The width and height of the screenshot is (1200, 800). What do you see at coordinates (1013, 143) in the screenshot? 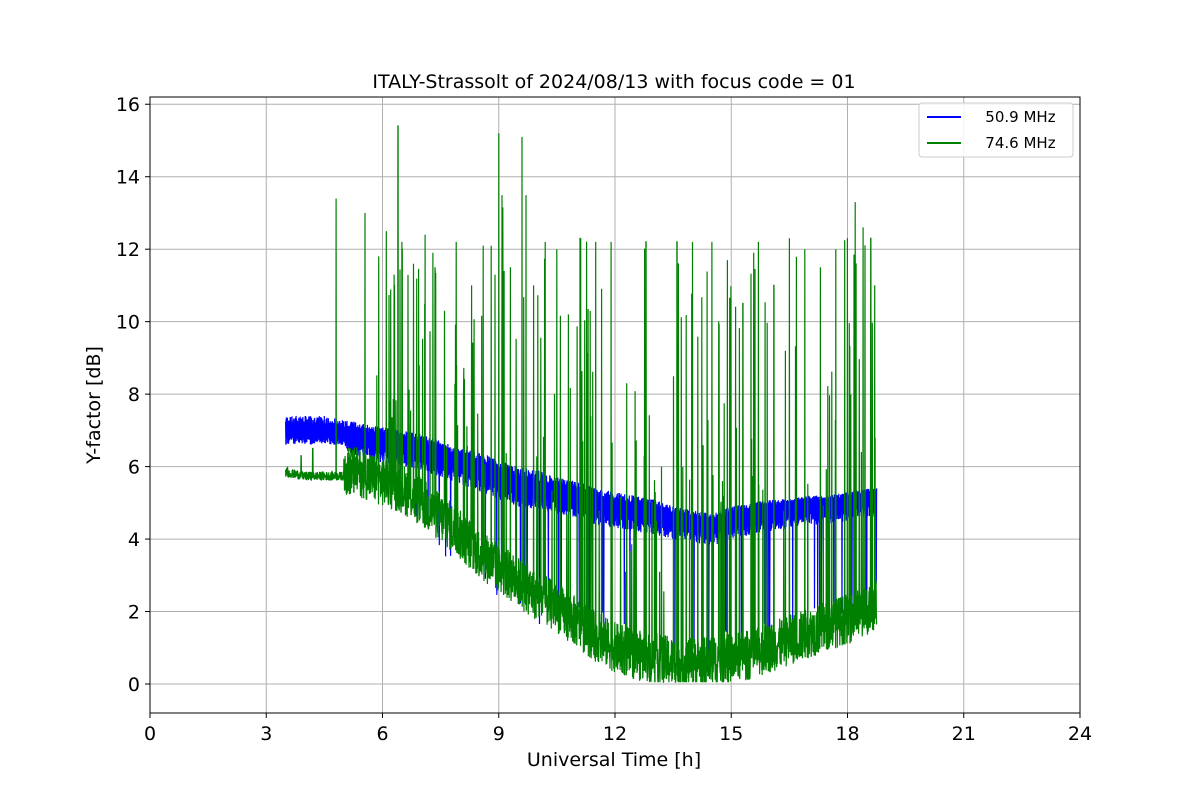
I see `legend-label: 74.6 MHz` at bounding box center [1013, 143].